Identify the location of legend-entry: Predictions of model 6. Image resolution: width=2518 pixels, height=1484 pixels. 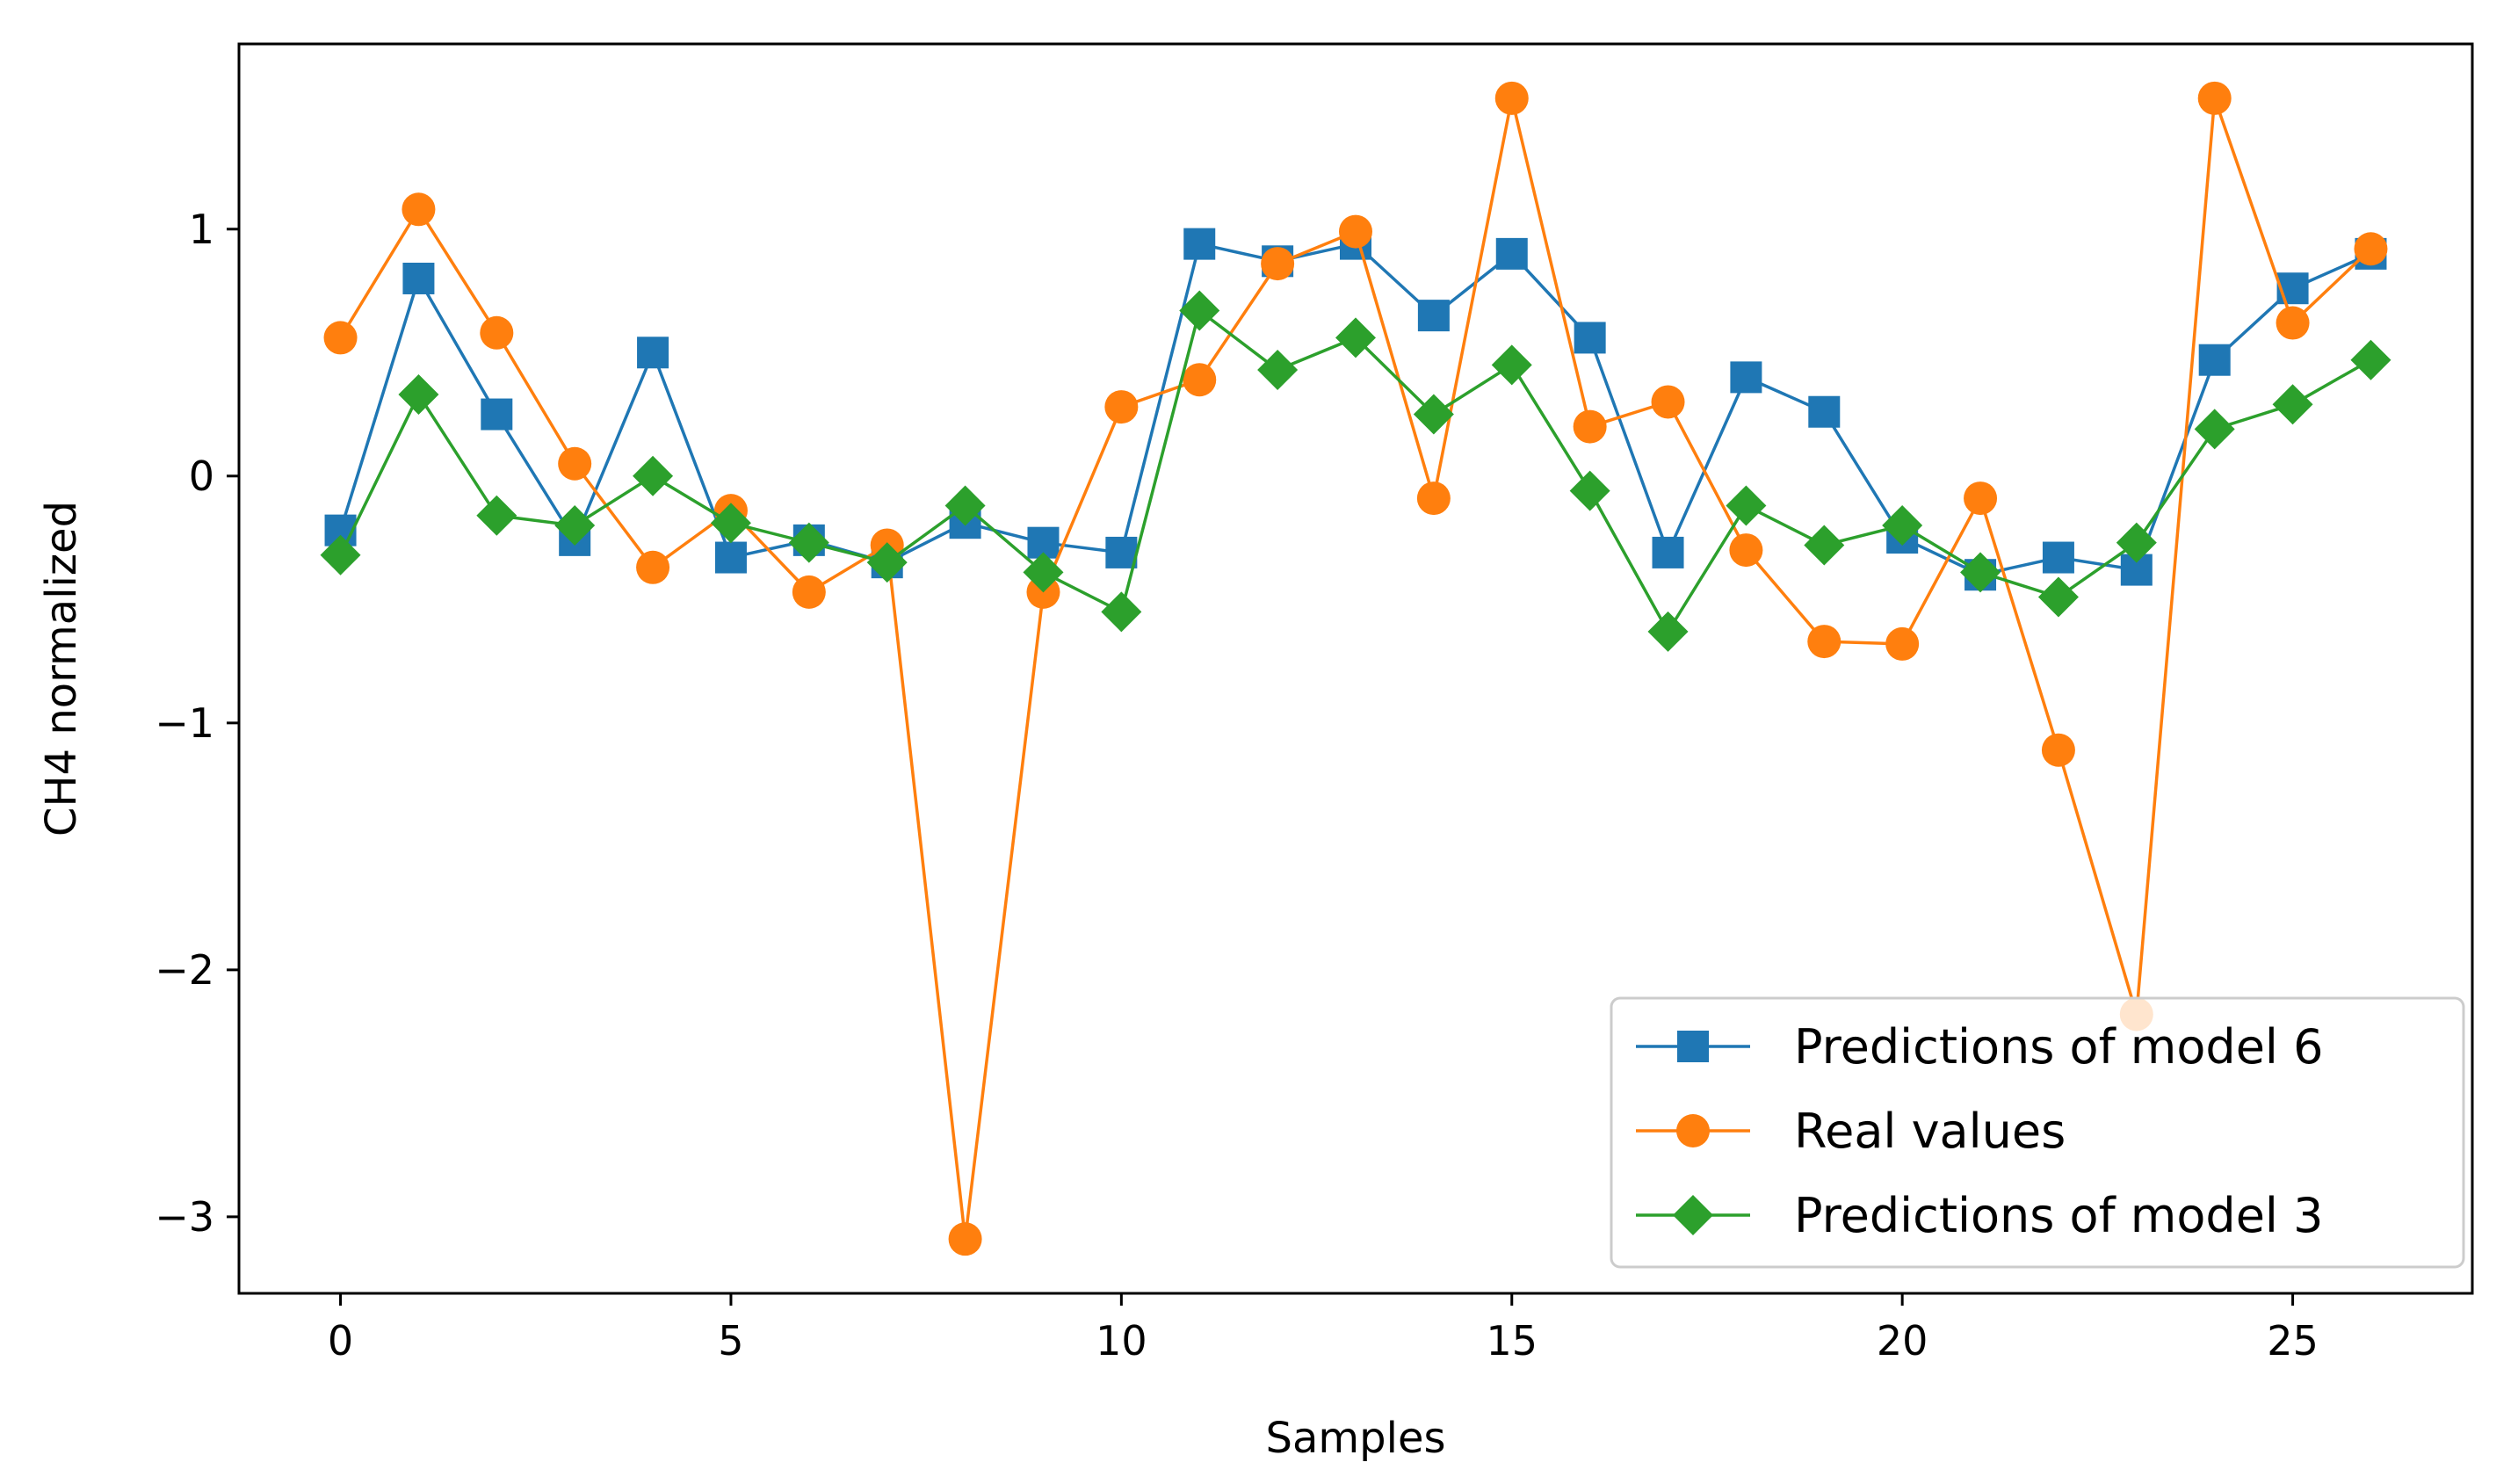
(1980, 1047).